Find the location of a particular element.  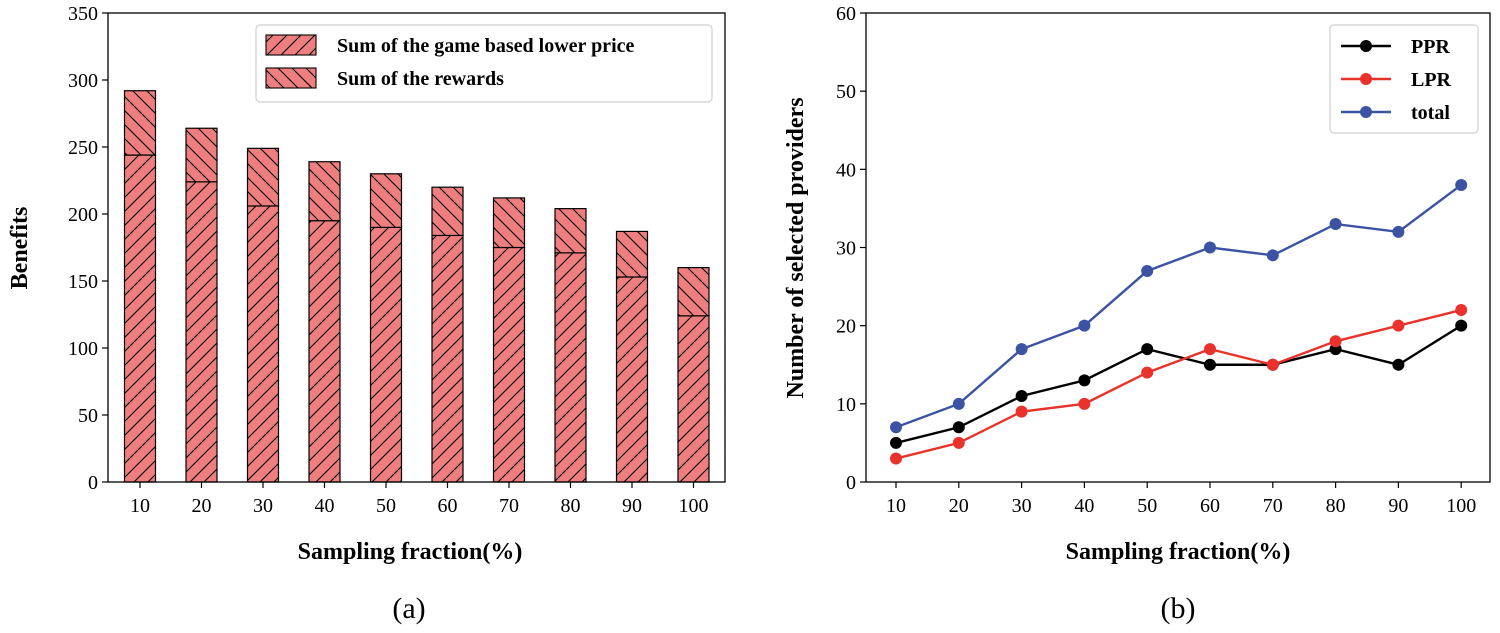

y-tick-label-b: 40 is located at coordinates (846, 170).